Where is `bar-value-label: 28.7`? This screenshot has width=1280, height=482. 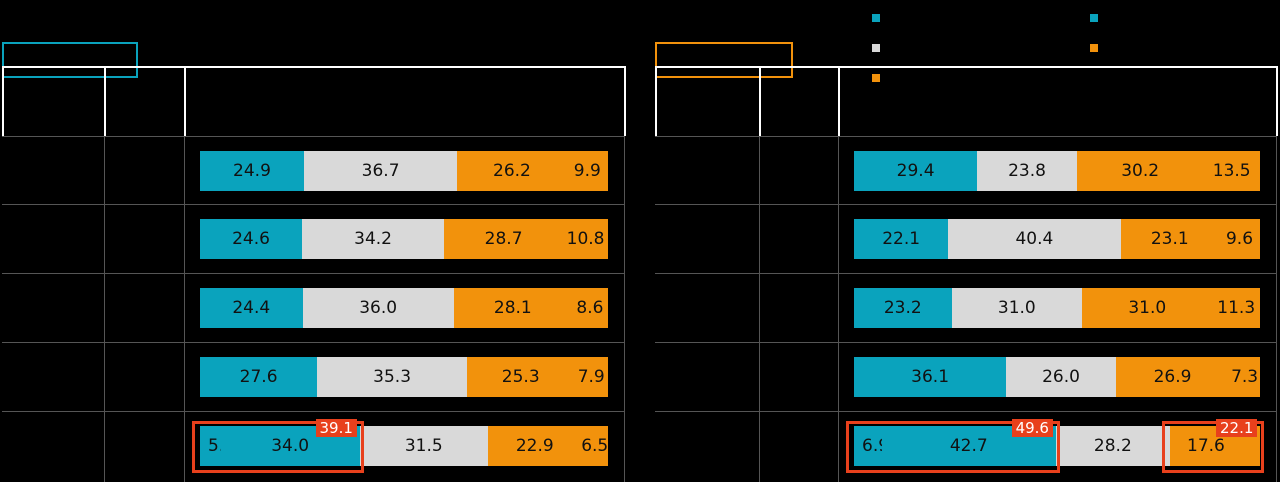 bar-value-label: 28.7 is located at coordinates (503, 239).